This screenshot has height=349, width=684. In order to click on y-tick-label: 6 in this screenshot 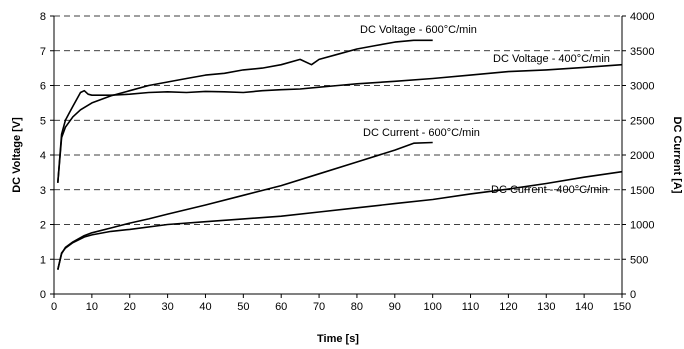, I will do `click(43, 87)`.